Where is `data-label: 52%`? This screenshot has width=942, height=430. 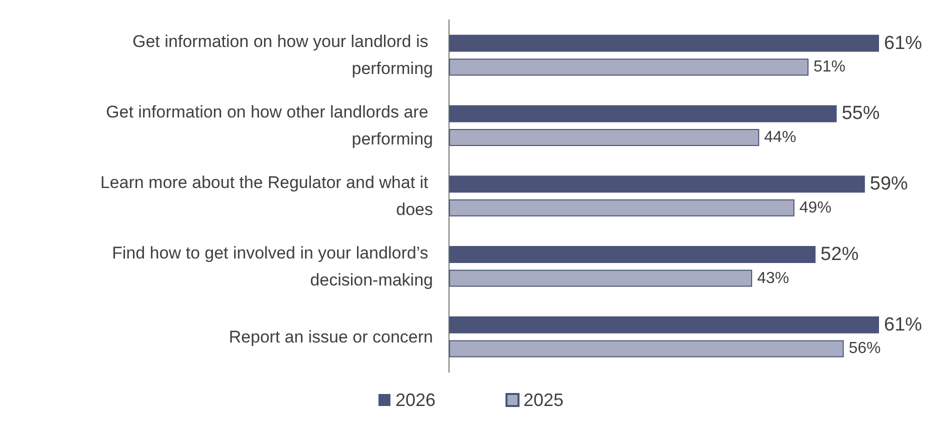 data-label: 52% is located at coordinates (839, 254).